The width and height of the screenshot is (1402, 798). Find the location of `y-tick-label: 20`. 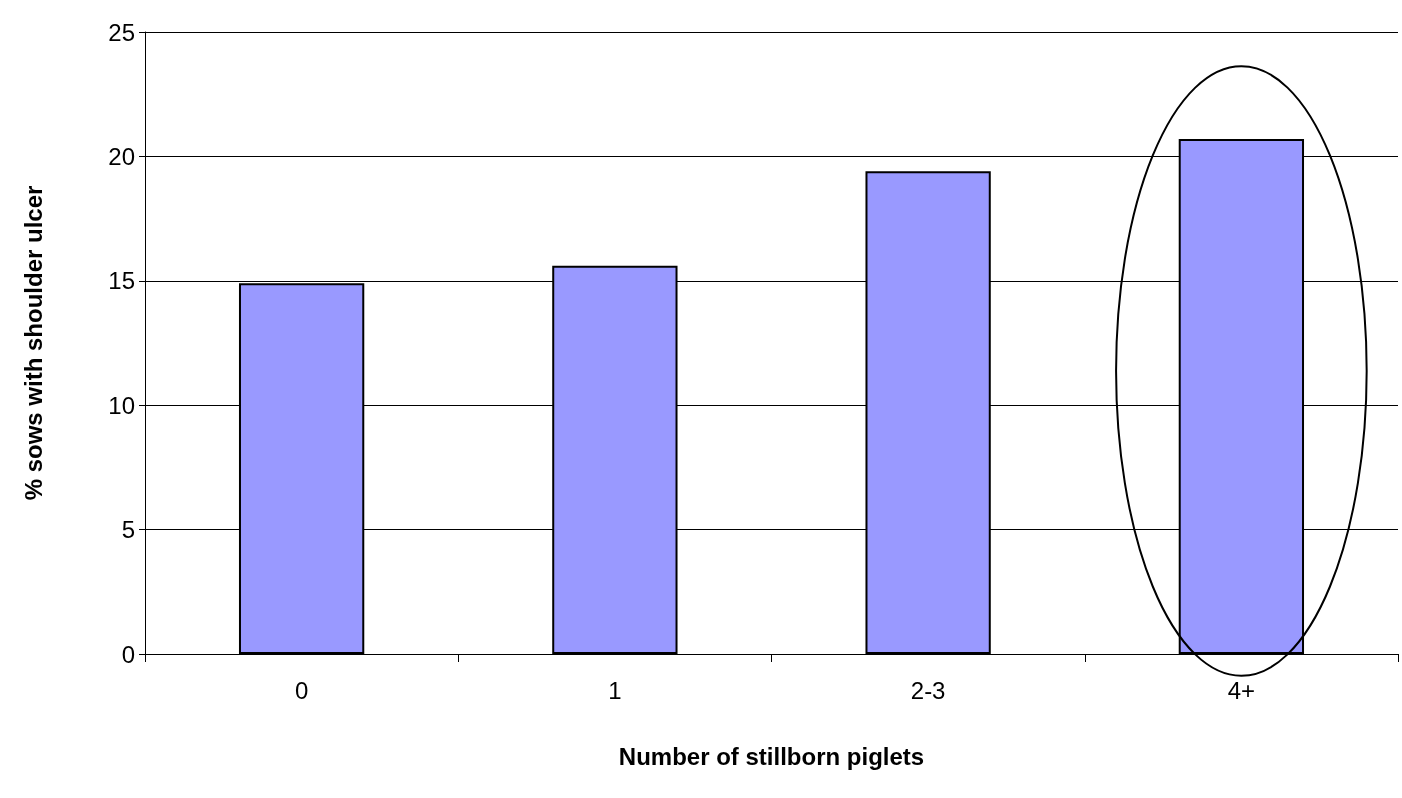

y-tick-label: 20 is located at coordinates (121, 156).